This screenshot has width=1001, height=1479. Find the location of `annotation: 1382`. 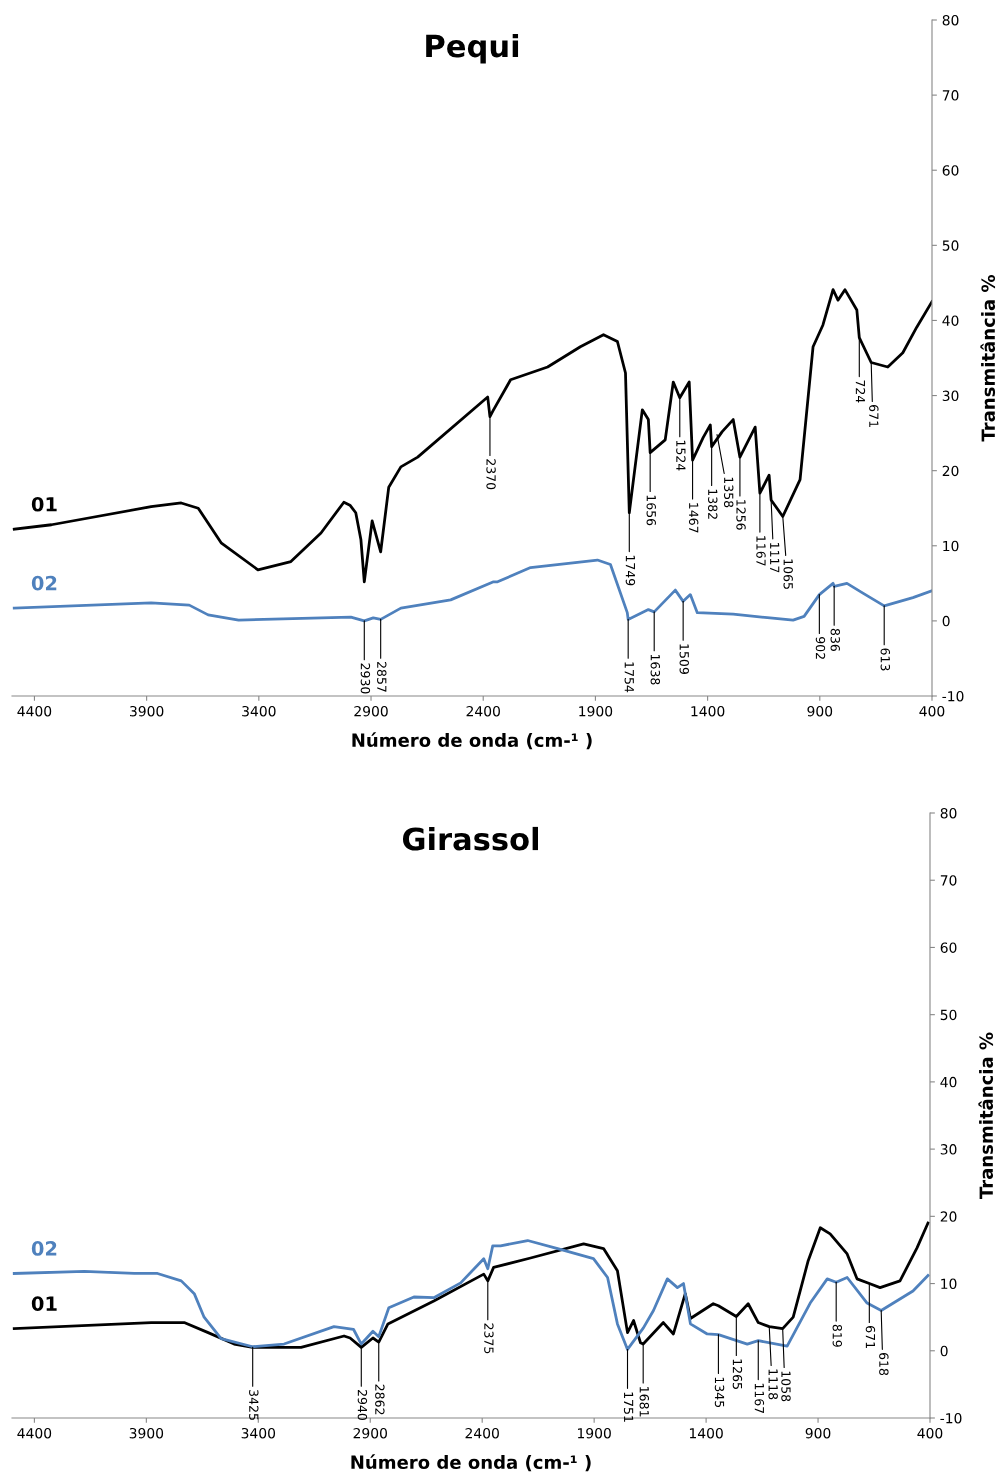

annotation: 1382 is located at coordinates (713, 504).